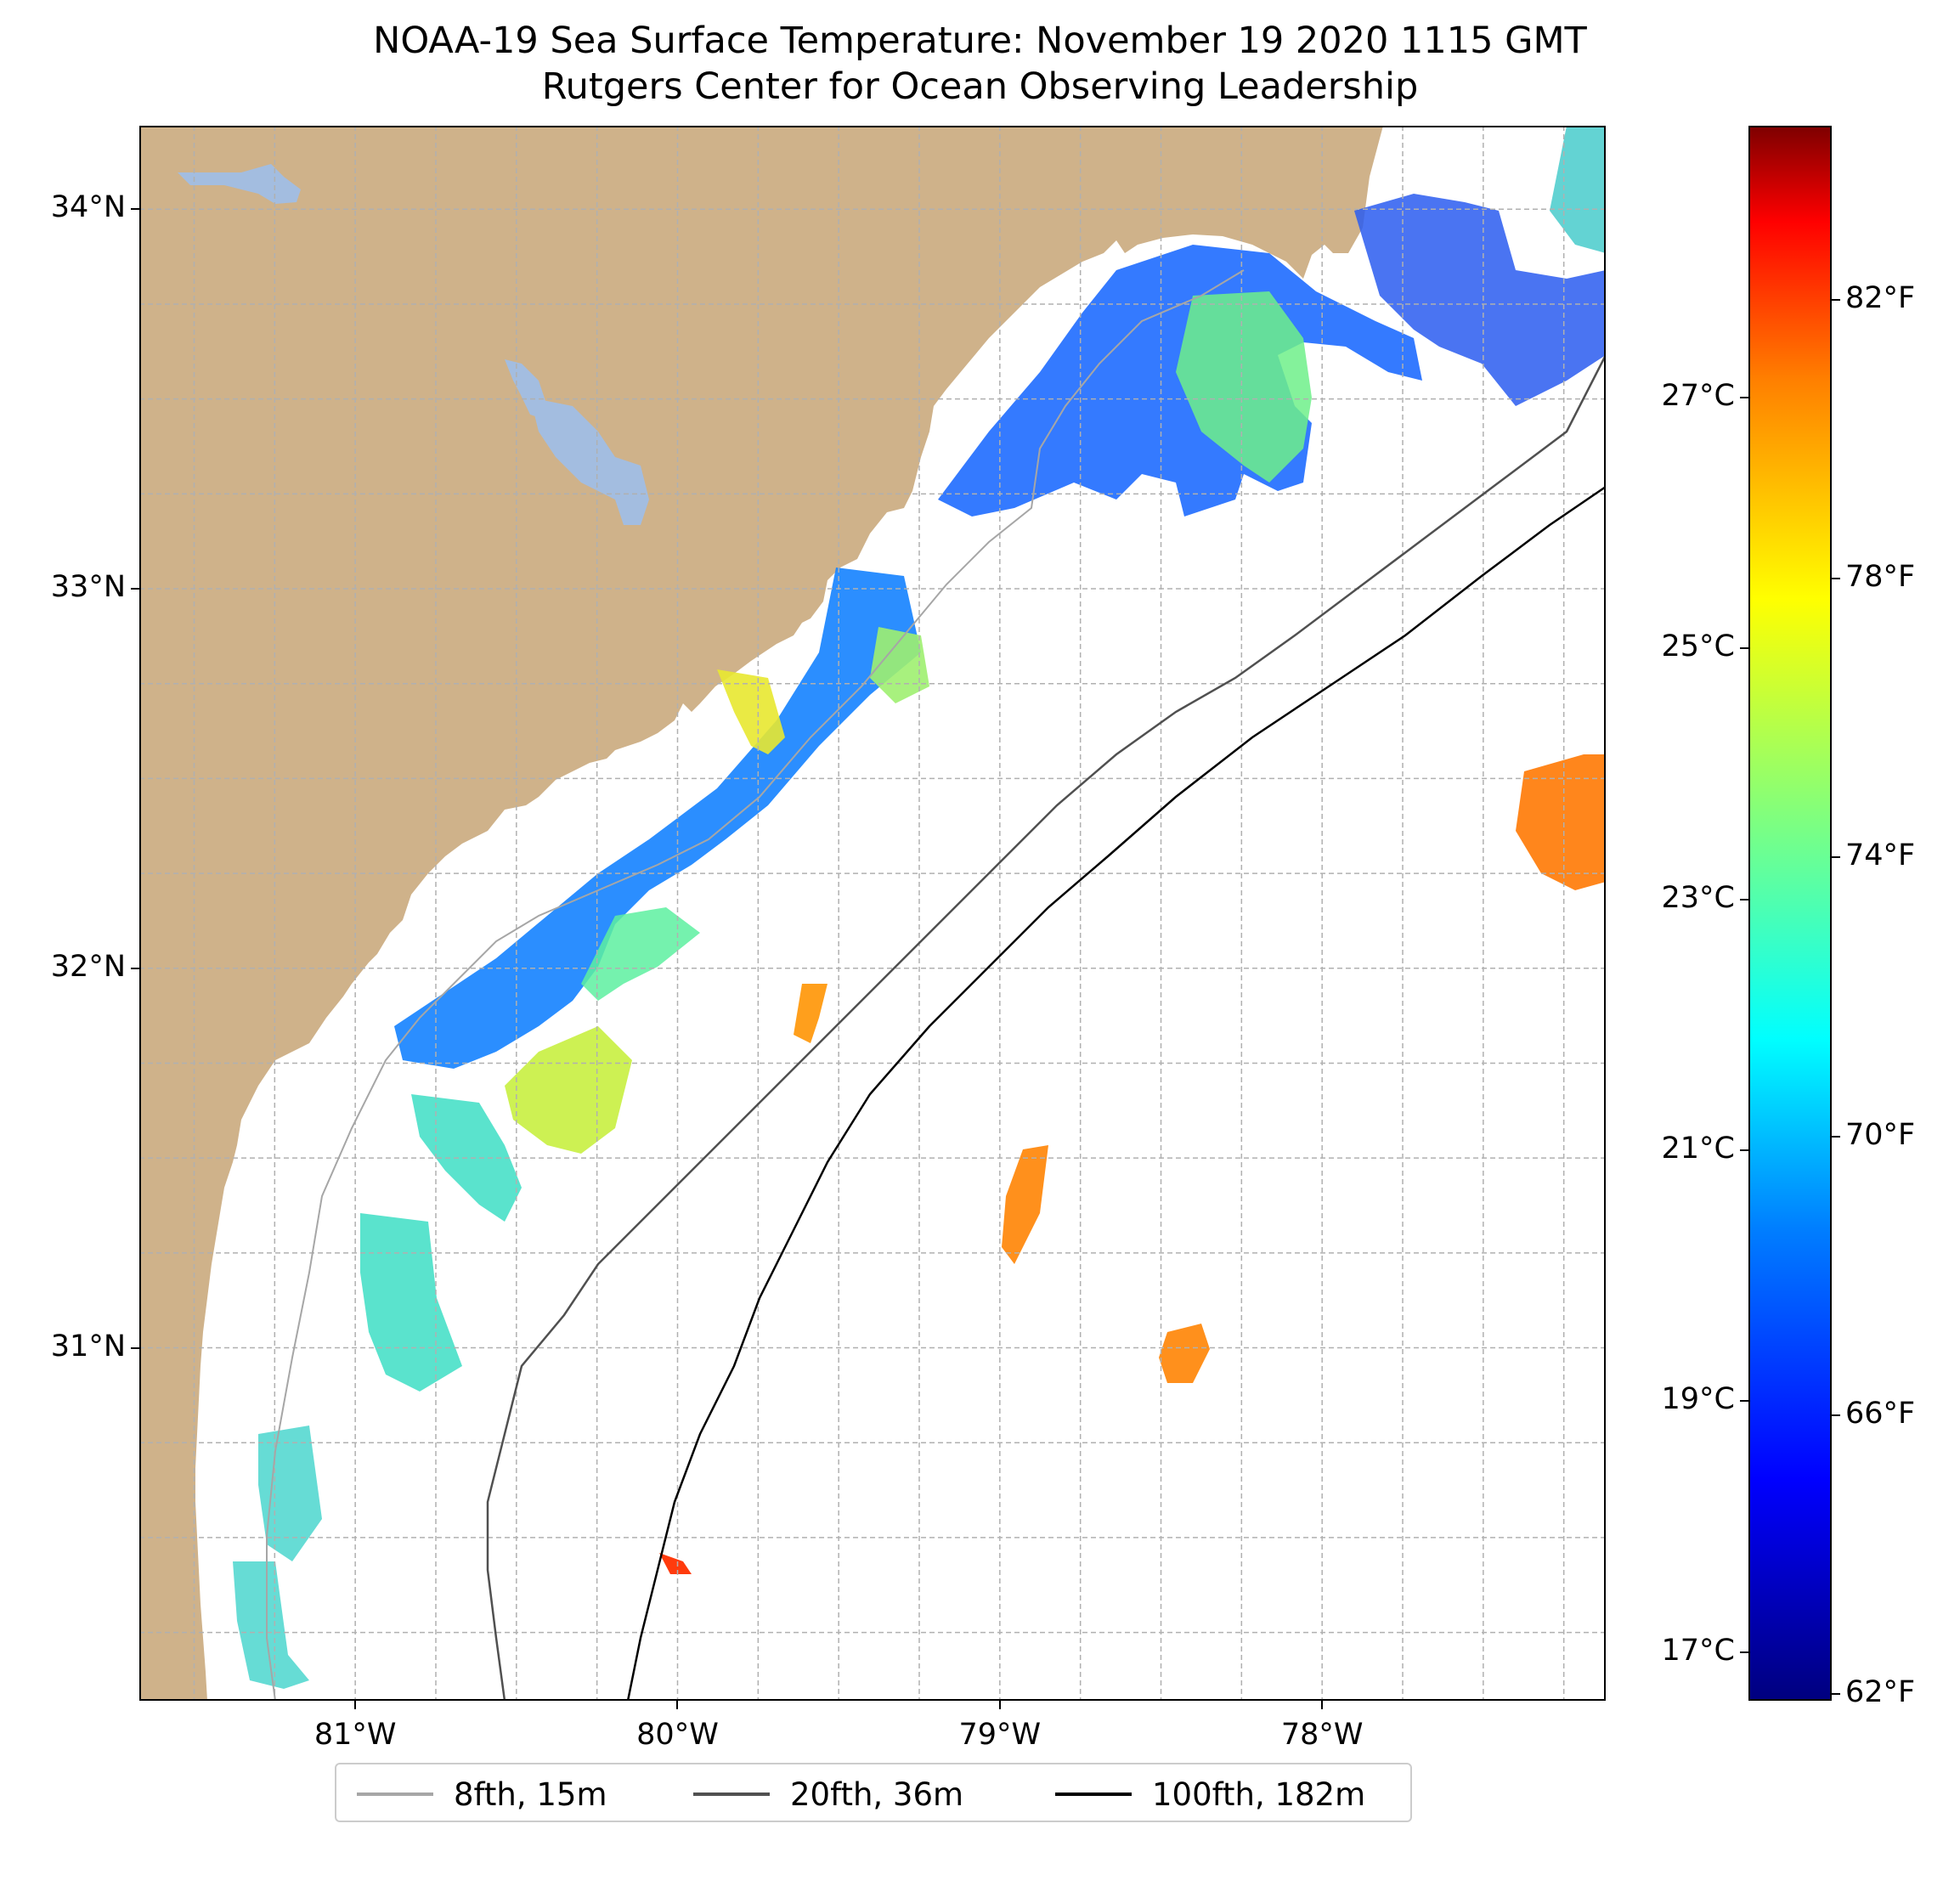  Describe the element at coordinates (1698, 1400) in the screenshot. I see `colorbar-celsius-label: 19°C` at that location.